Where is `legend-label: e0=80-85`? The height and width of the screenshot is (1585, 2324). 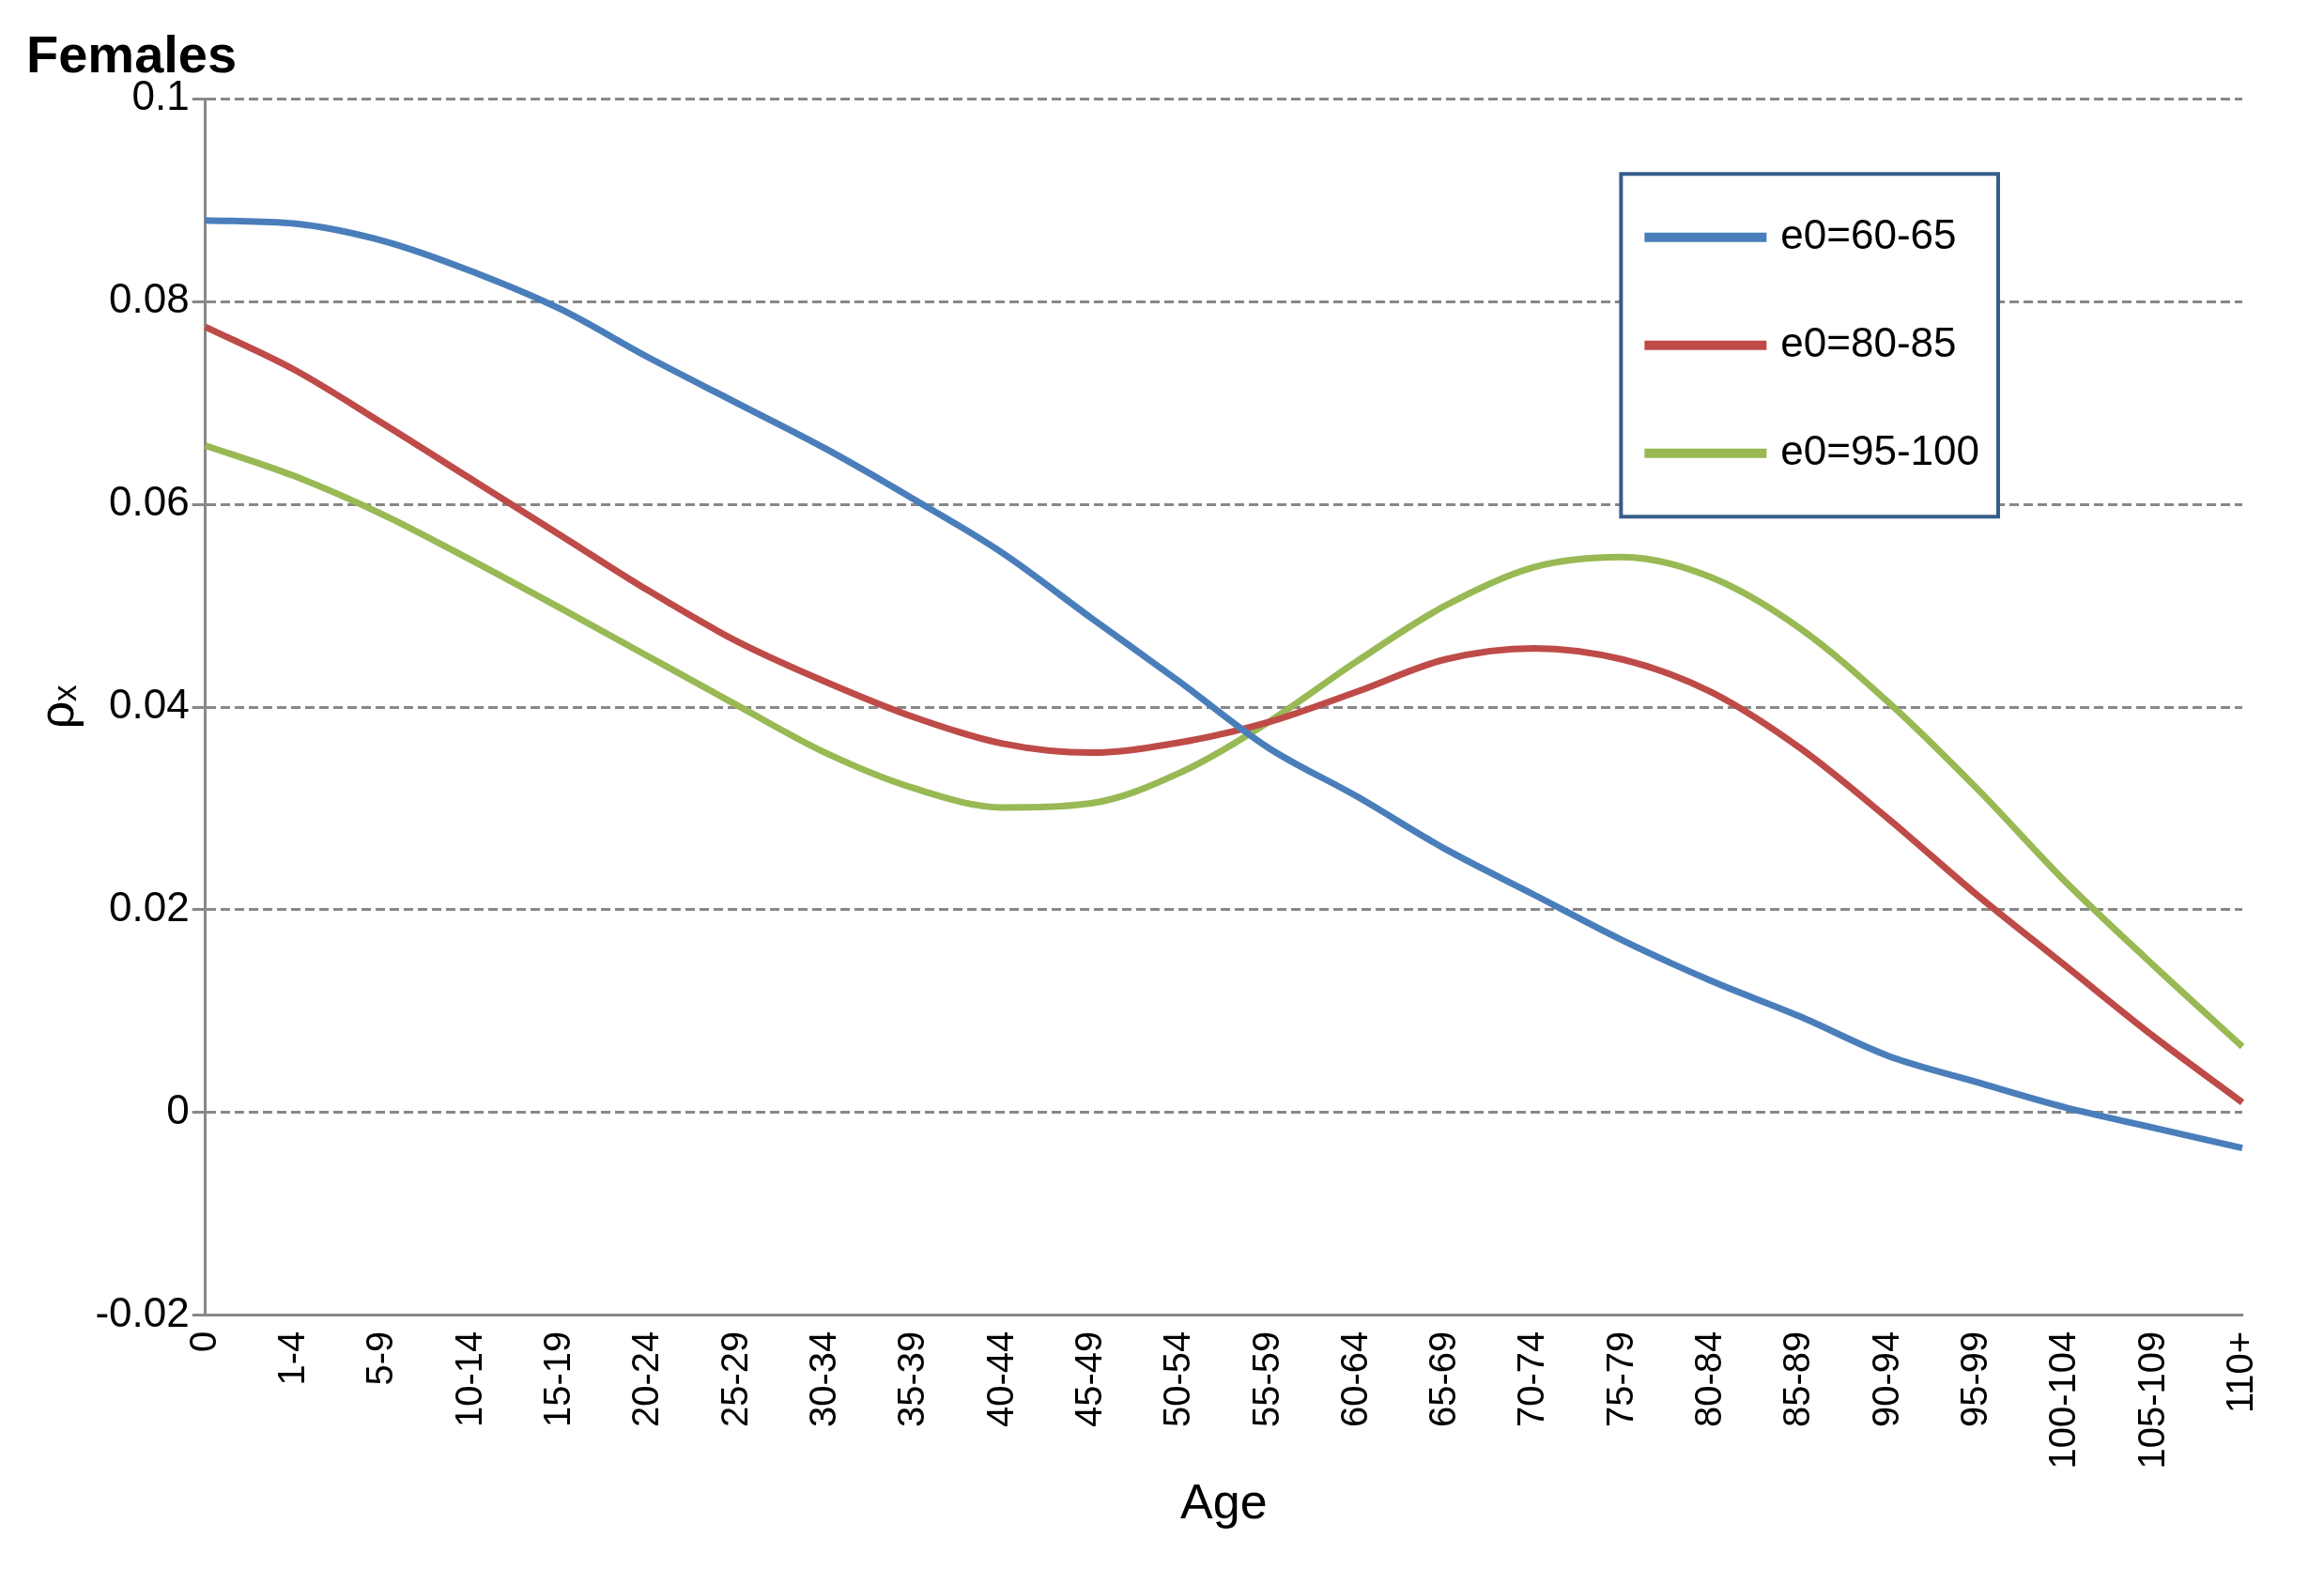
legend-label: e0=80-85 is located at coordinates (1869, 341).